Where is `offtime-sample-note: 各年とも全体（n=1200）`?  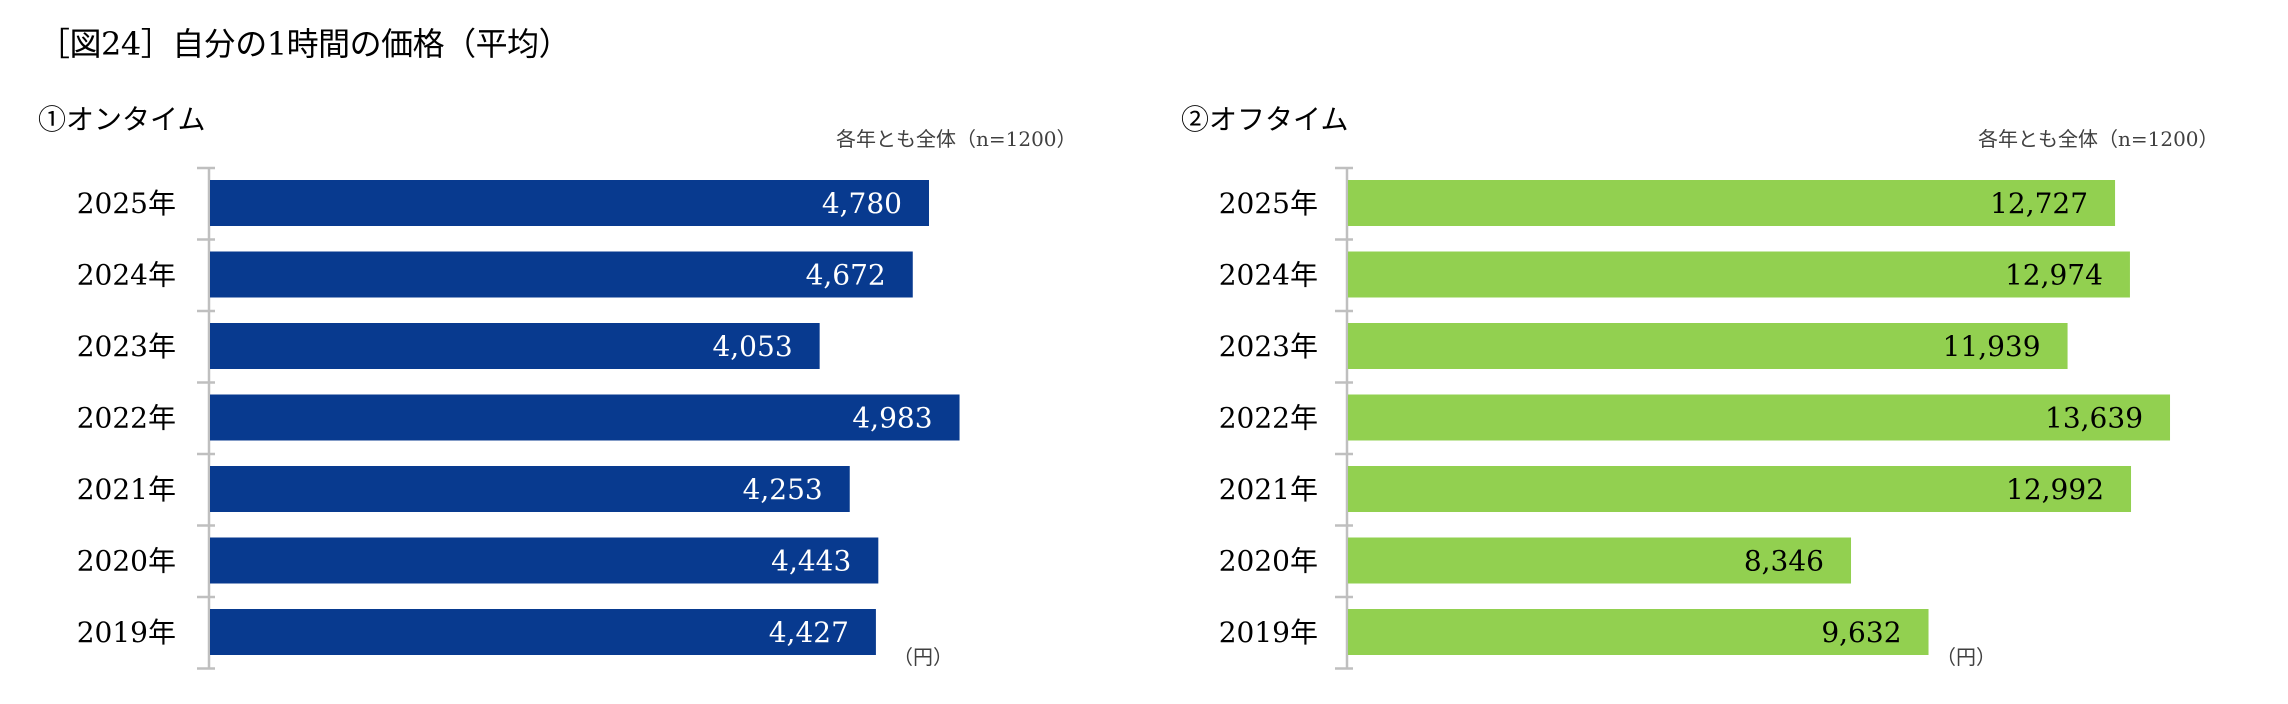
offtime-sample-note: 各年とも全体（n=1200） is located at coordinates (2098, 139).